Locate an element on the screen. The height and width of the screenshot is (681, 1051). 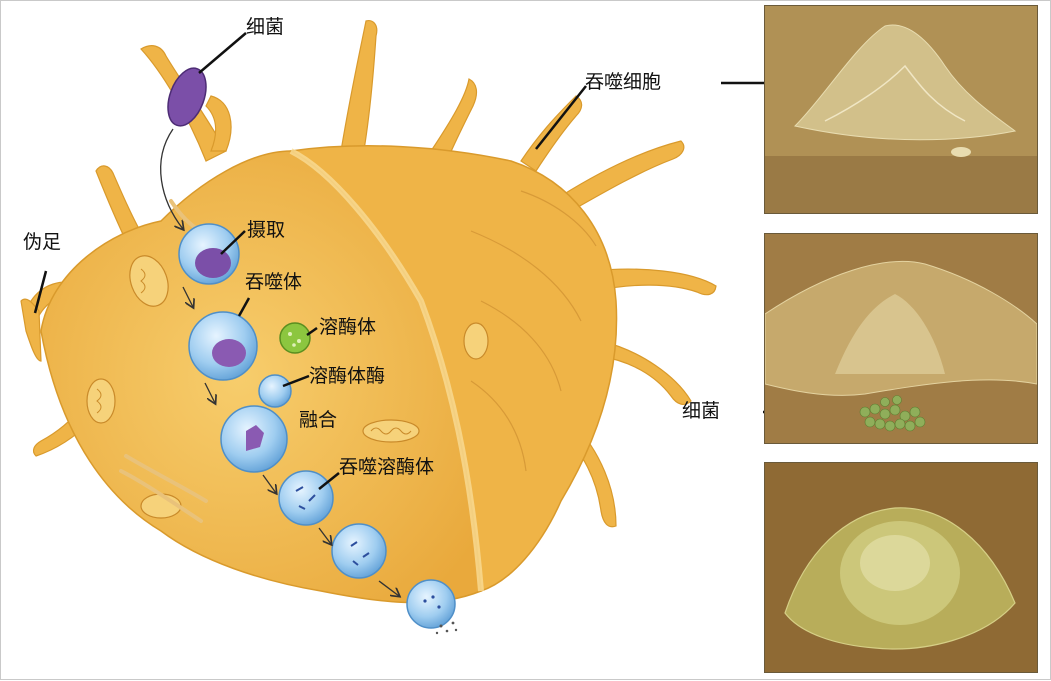
cut-edge is located at coordinates (386, 370).